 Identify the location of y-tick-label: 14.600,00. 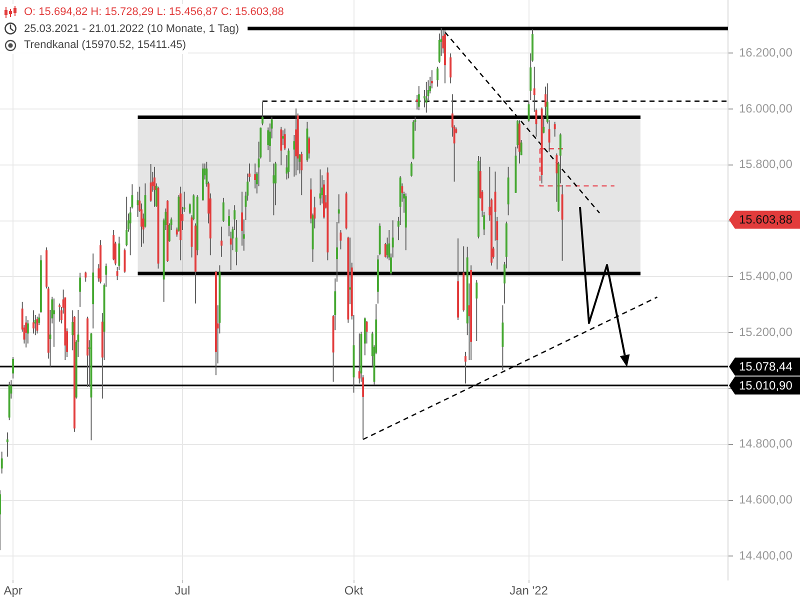
(766, 499).